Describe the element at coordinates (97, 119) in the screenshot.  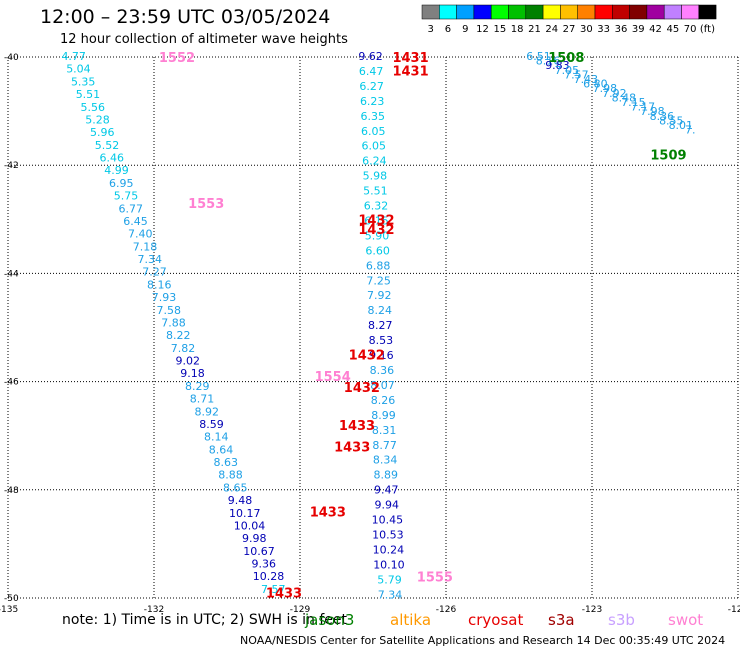
I see `wave-height-value: 5.28` at that location.